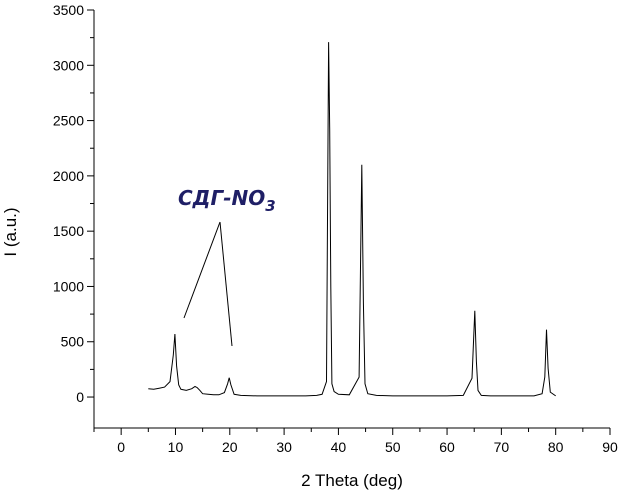  What do you see at coordinates (610, 447) in the screenshot?
I see `x-tick-label: 90` at bounding box center [610, 447].